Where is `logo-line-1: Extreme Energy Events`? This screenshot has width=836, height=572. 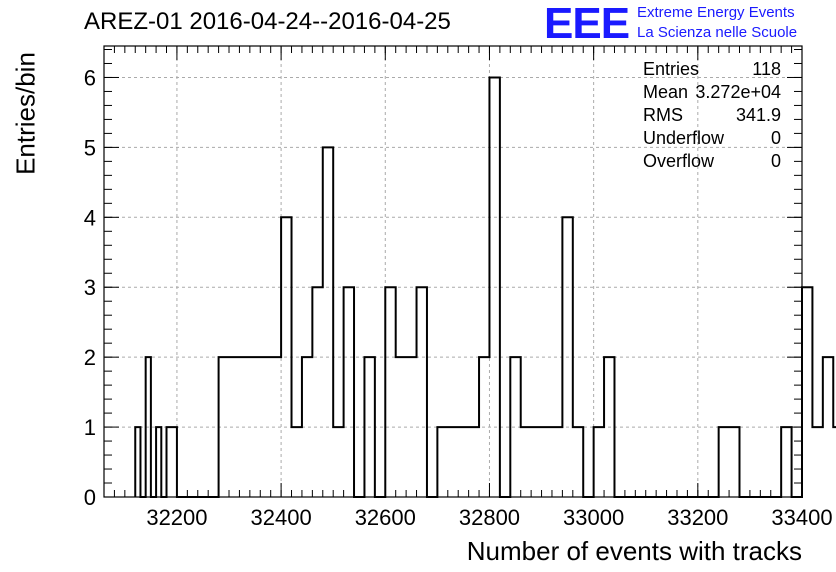 logo-line-1: Extreme Energy Events is located at coordinates (716, 12).